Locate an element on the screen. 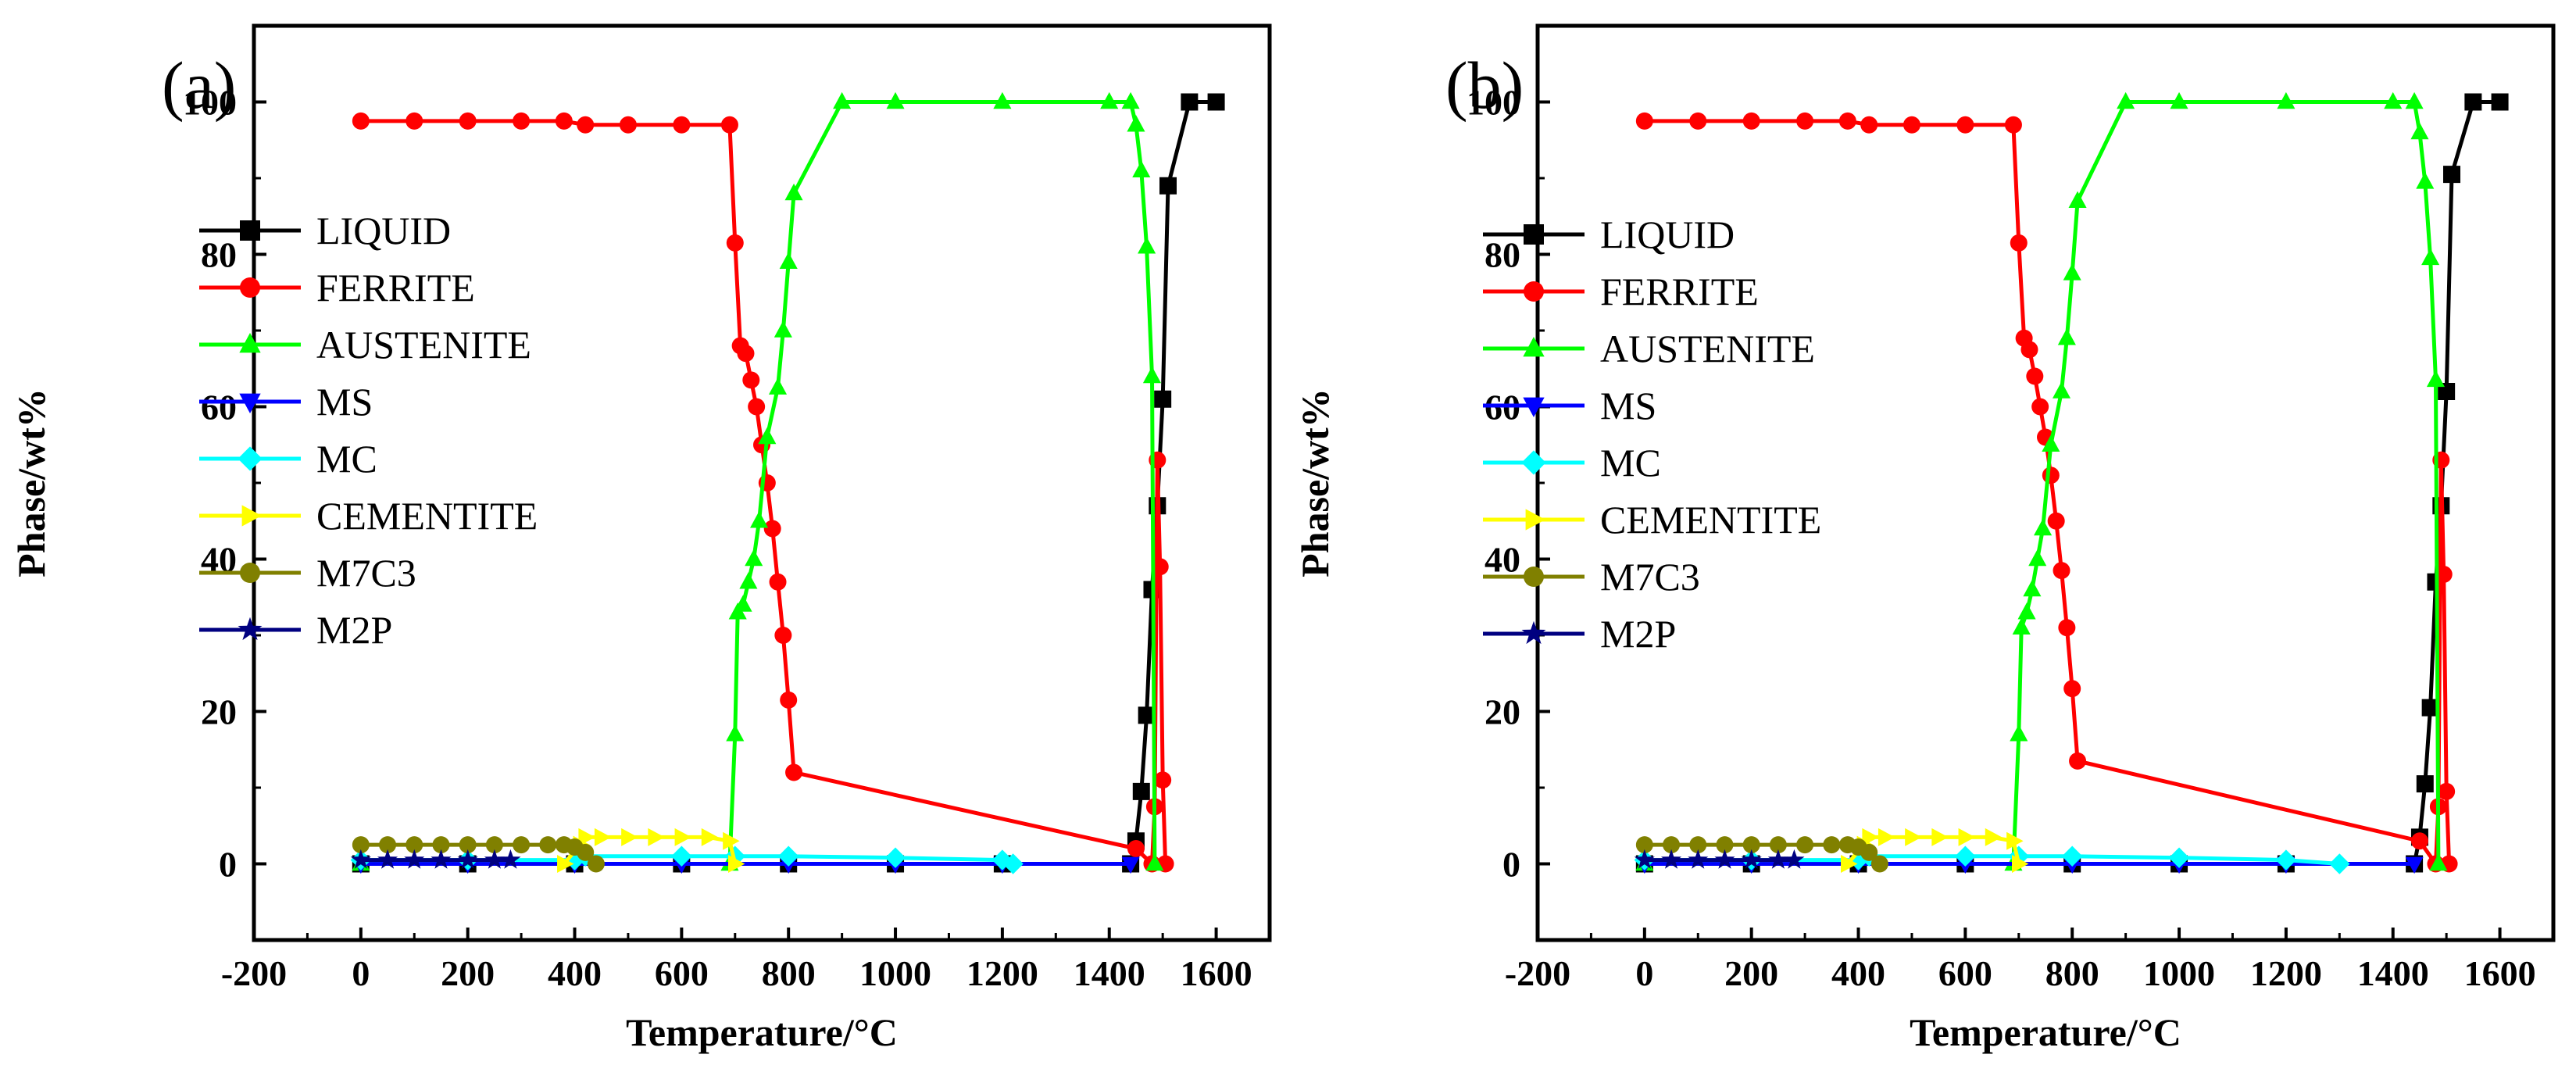 The width and height of the screenshot is (2576, 1076). x-tick-label: -200 is located at coordinates (254, 973).